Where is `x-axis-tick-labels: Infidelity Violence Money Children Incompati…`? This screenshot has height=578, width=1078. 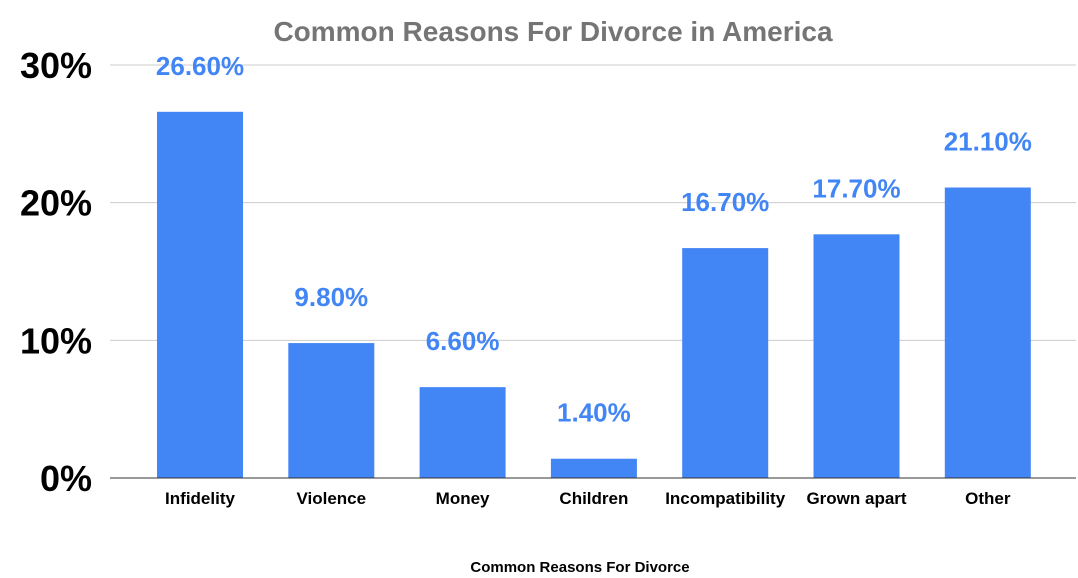 x-axis-tick-labels: Infidelity Violence Money Children Incompati… is located at coordinates (588, 498).